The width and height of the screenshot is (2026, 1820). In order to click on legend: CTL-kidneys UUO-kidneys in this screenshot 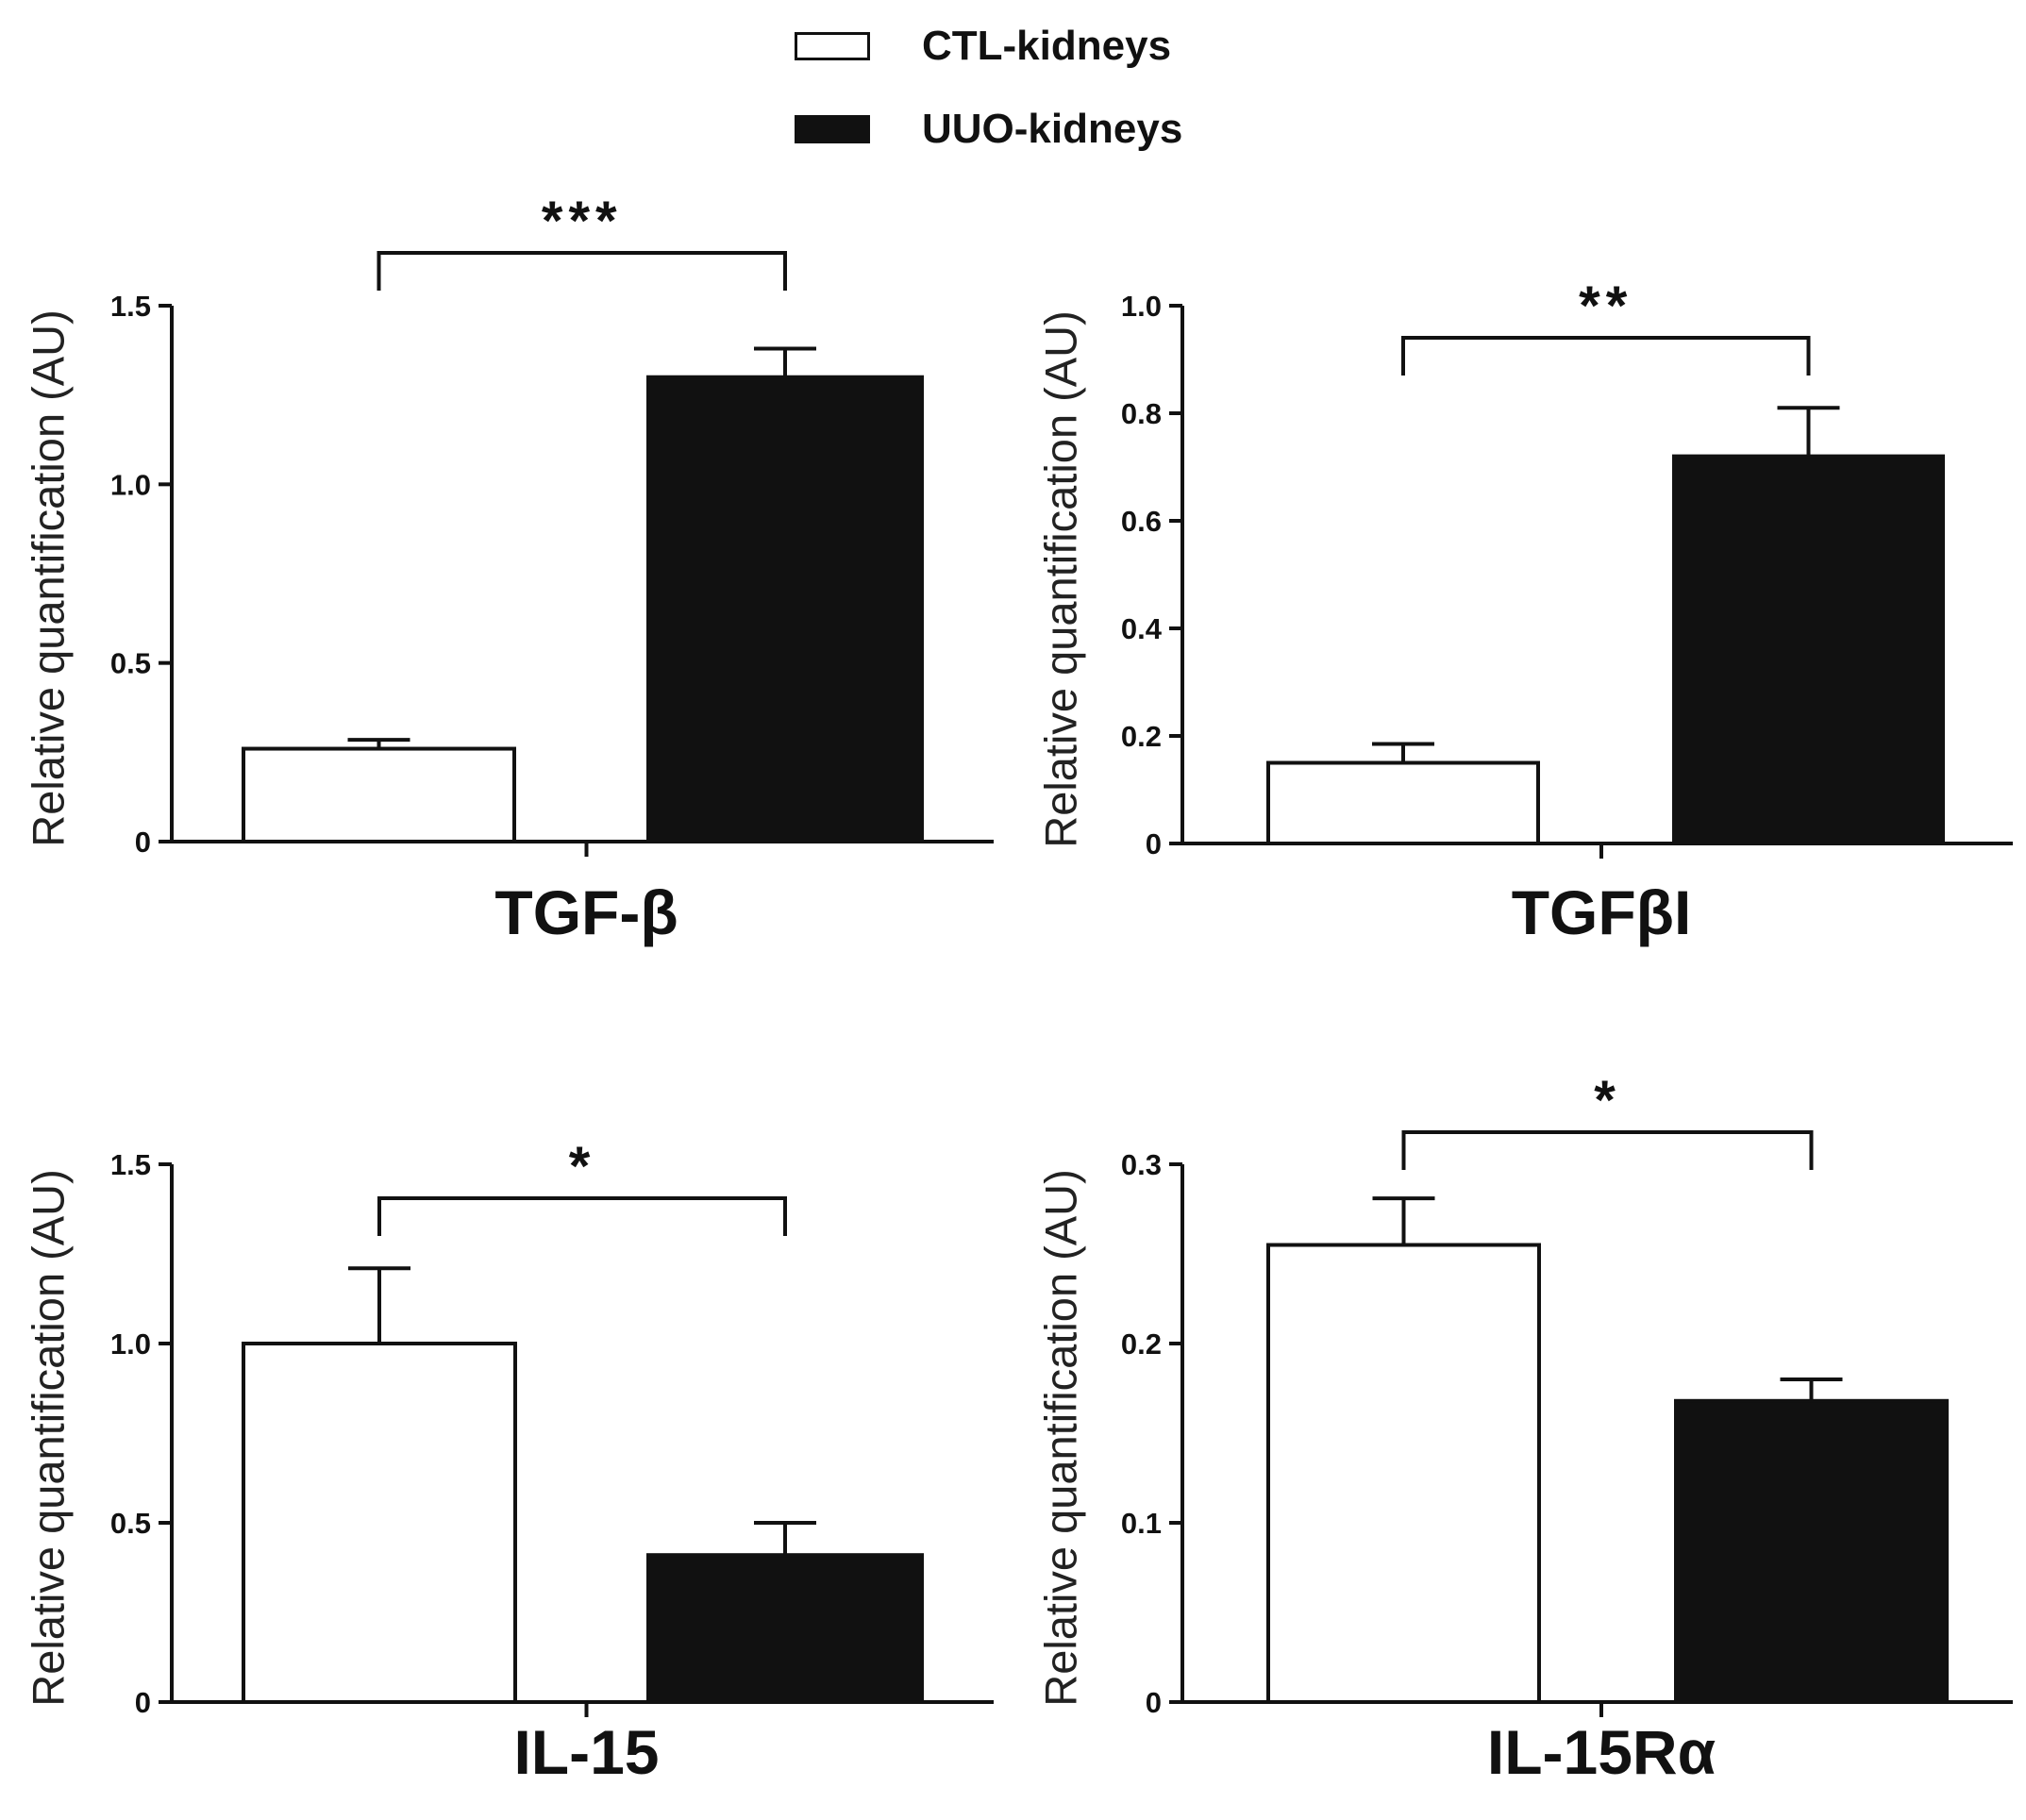, I will do `click(1013, 85)`.